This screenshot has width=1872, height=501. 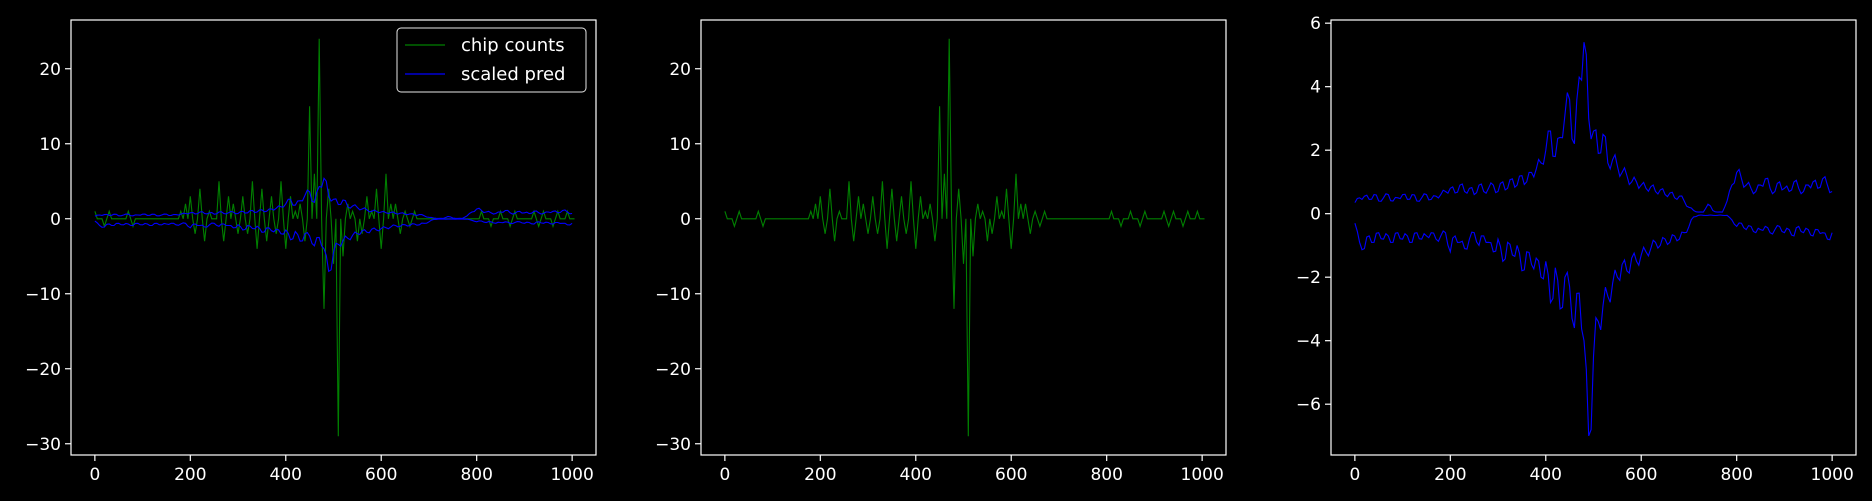 What do you see at coordinates (1315, 151) in the screenshot?
I see `y-tick-label: 2` at bounding box center [1315, 151].